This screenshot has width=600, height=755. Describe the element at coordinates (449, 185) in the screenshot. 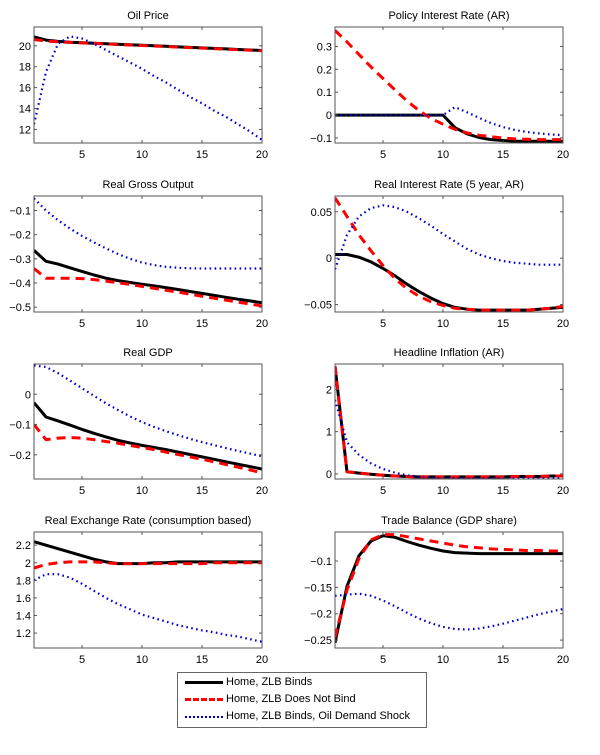

I see `panel-title: Real Interest Rate (5 year, AR)` at that location.